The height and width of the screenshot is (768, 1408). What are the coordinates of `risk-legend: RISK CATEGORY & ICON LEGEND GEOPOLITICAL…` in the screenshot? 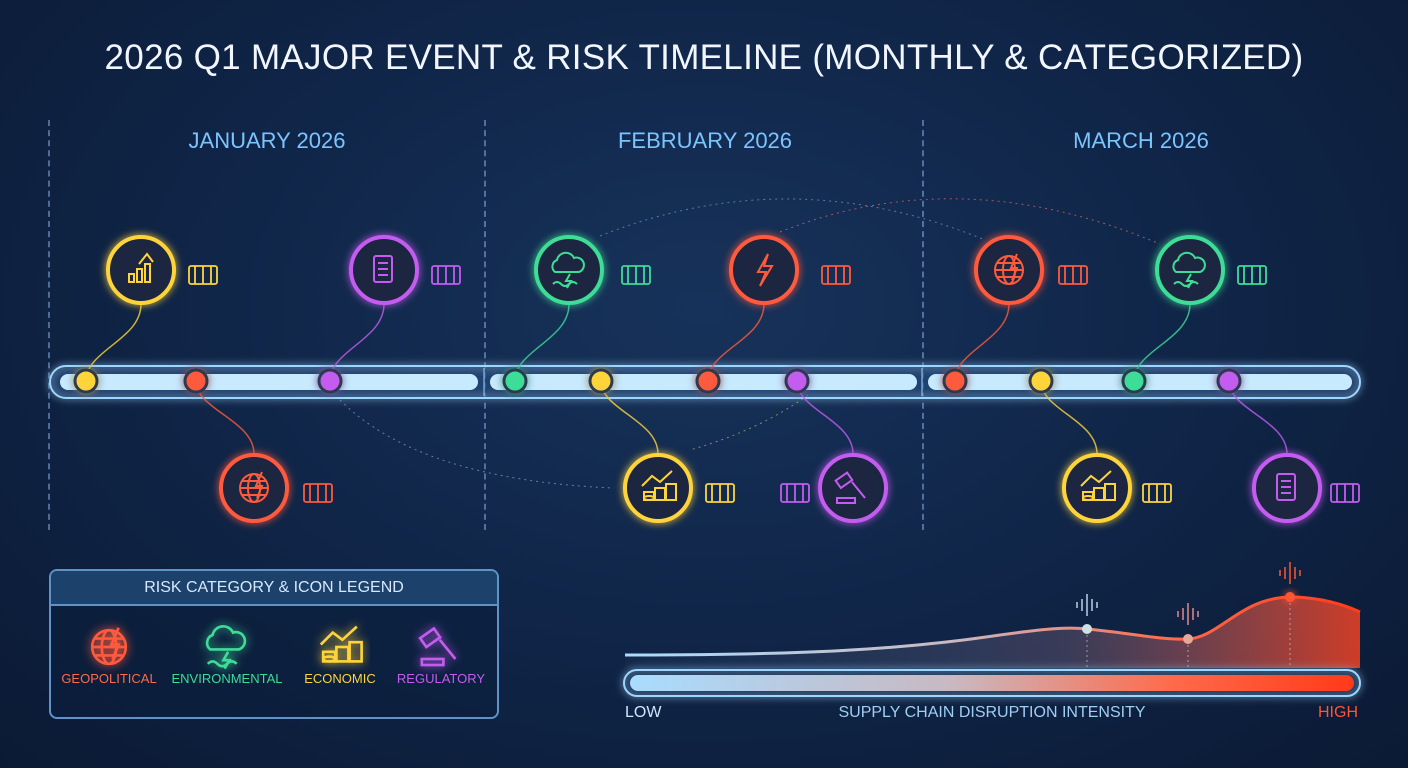 It's located at (274, 644).